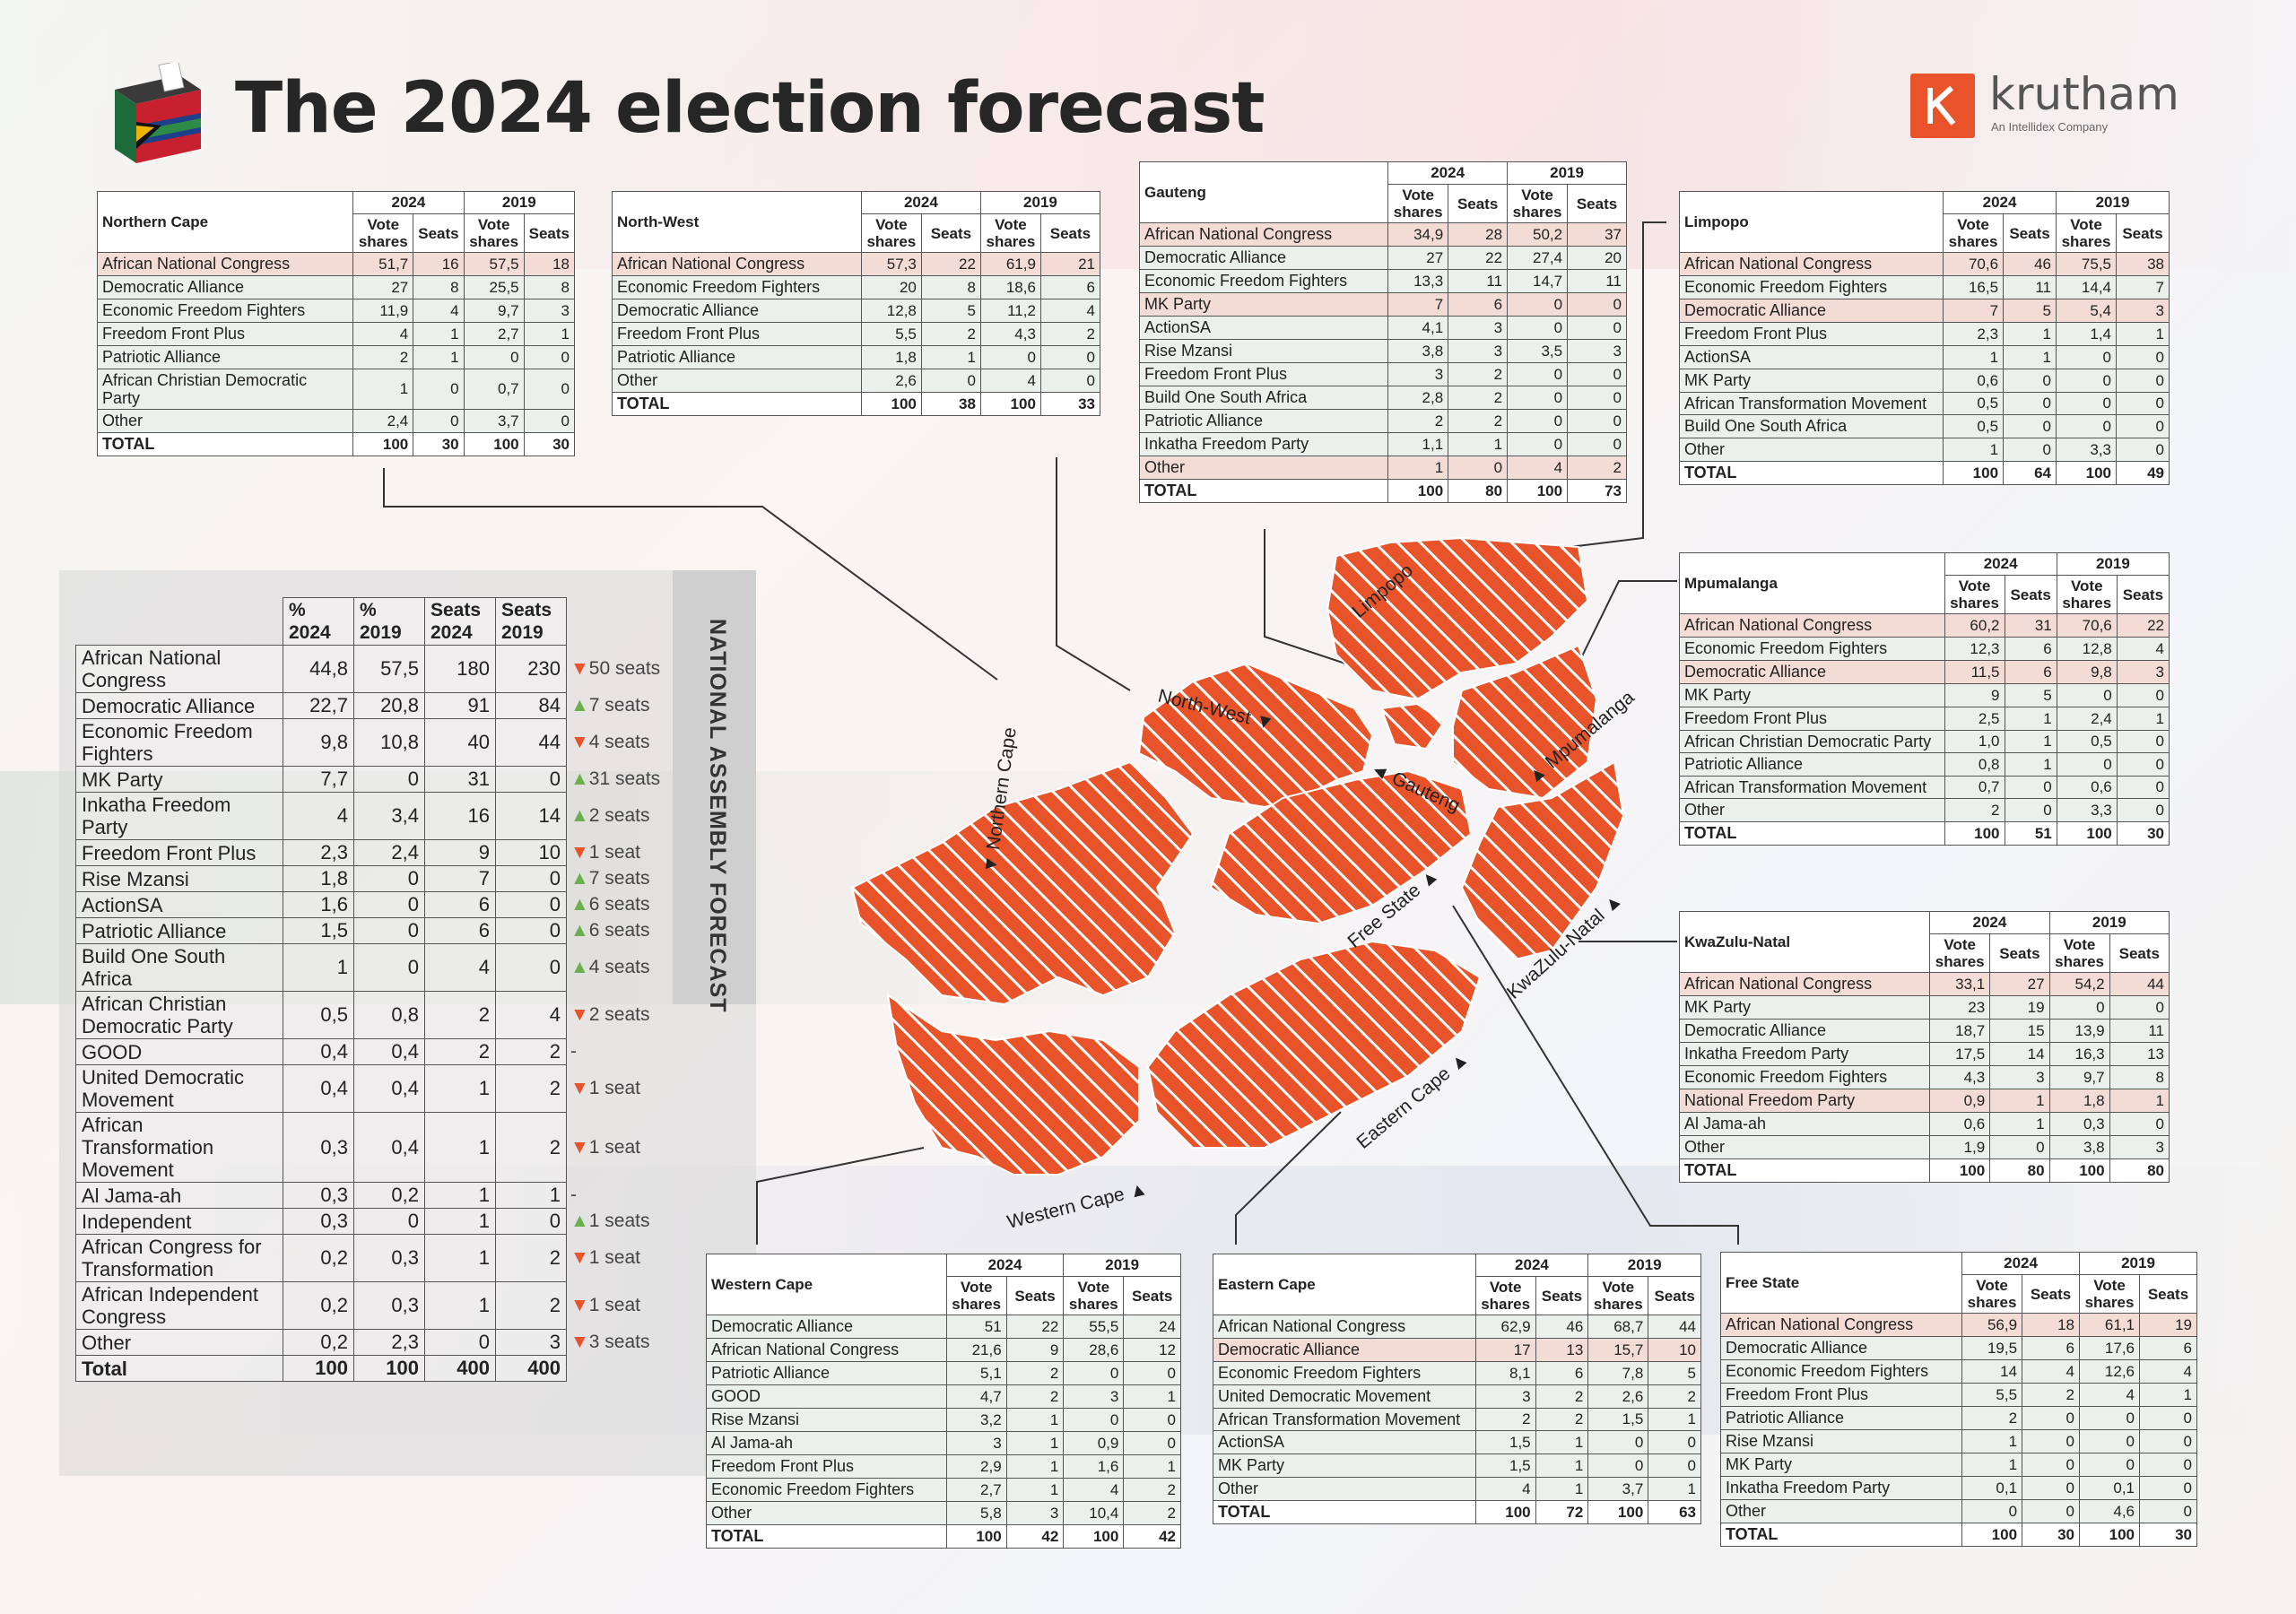 This screenshot has height=1614, width=2296. Describe the element at coordinates (2079, 1124) in the screenshot. I see `vote-share-2019: 0,3` at that location.